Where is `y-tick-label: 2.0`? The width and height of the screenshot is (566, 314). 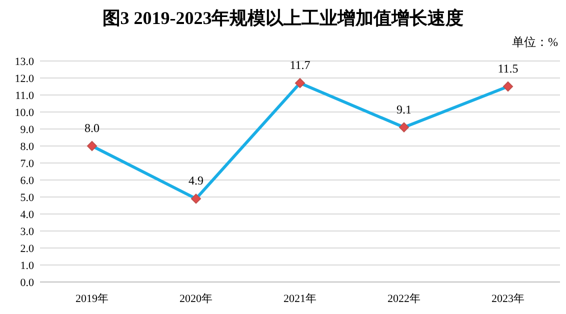
y-tick-label: 2.0 is located at coordinates (27, 249).